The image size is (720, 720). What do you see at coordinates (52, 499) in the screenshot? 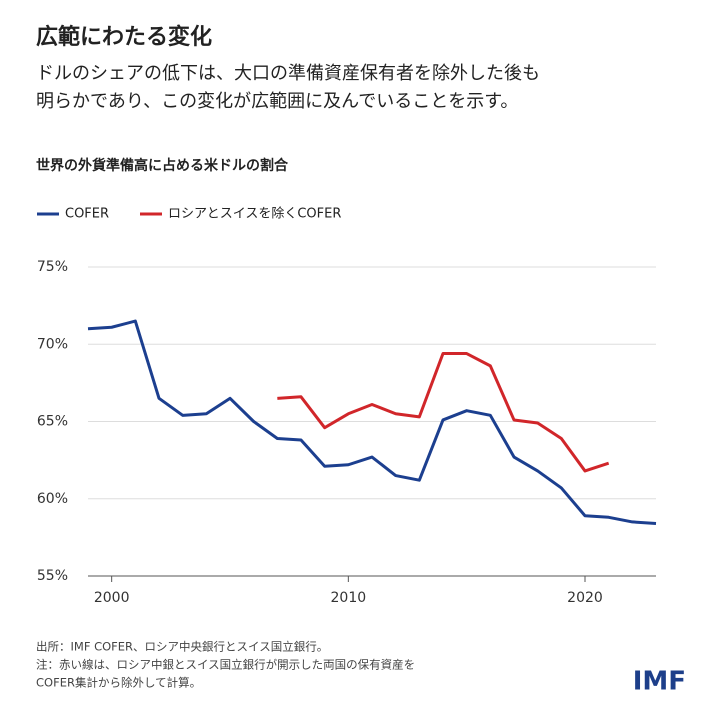
I see `y-tick-label: 60%` at bounding box center [52, 499].